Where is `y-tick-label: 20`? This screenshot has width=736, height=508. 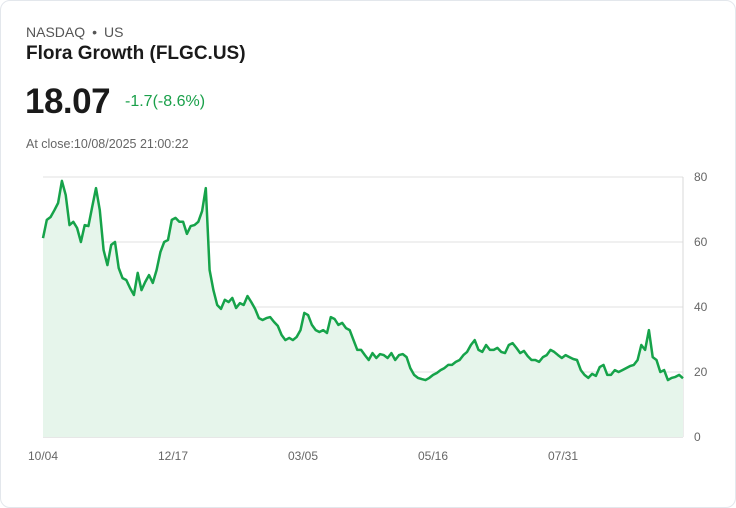
y-tick-label: 20 is located at coordinates (701, 372).